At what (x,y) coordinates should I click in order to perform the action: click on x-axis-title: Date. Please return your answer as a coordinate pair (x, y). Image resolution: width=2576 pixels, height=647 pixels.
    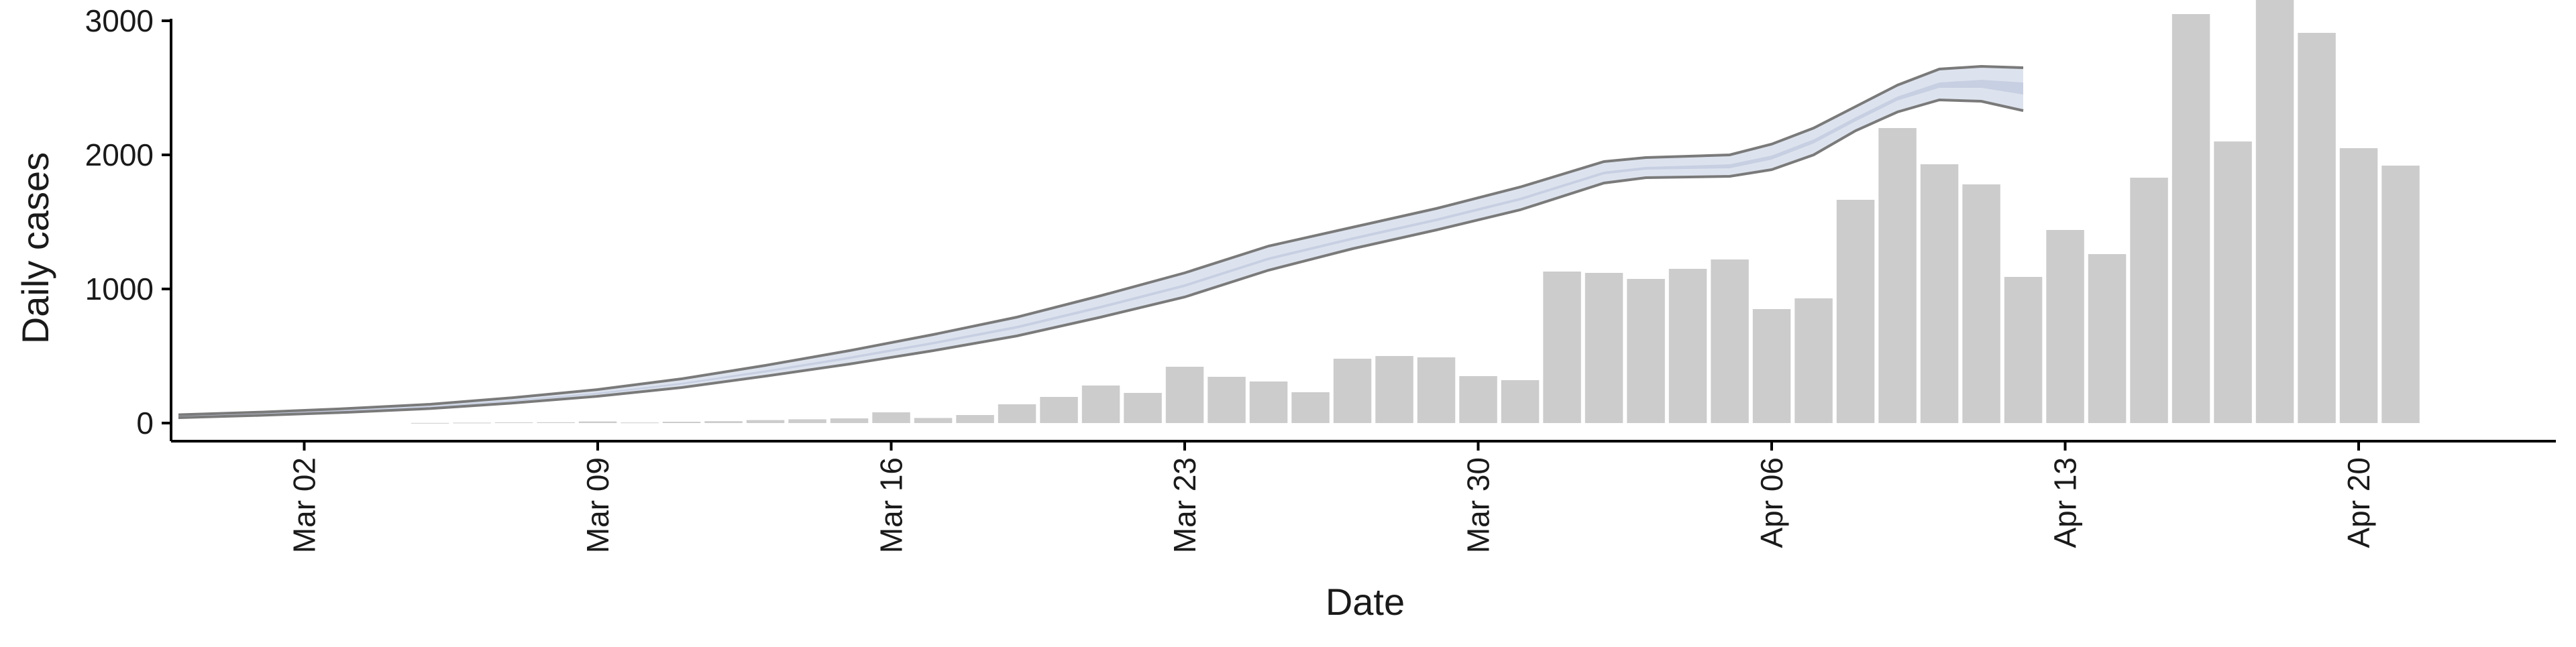
    Looking at the image, I should click on (1365, 602).